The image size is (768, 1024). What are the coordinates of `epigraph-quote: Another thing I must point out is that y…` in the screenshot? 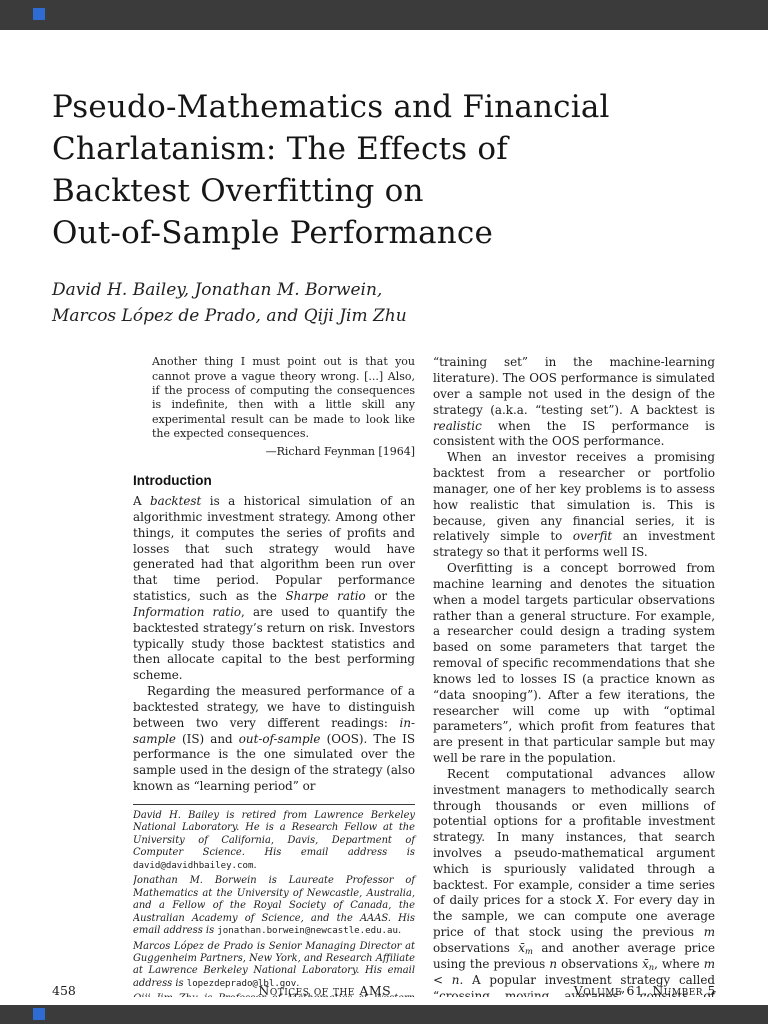 It's located at (283, 397).